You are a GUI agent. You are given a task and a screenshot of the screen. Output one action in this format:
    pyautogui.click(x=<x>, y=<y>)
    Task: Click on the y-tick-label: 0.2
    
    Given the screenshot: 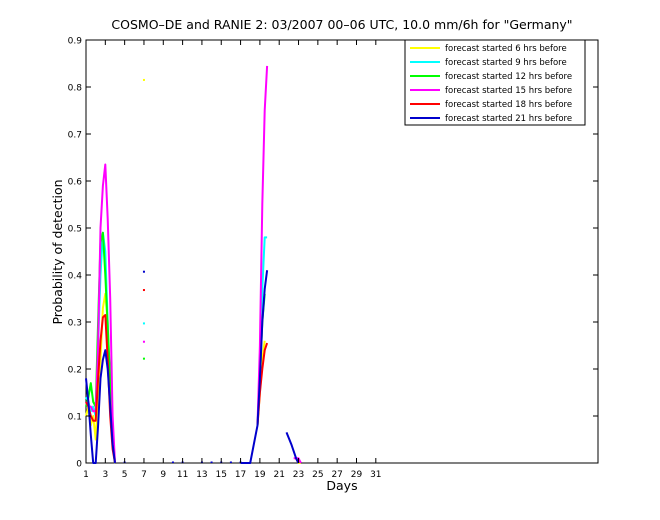 What is the action you would take?
    pyautogui.click(x=75, y=371)
    